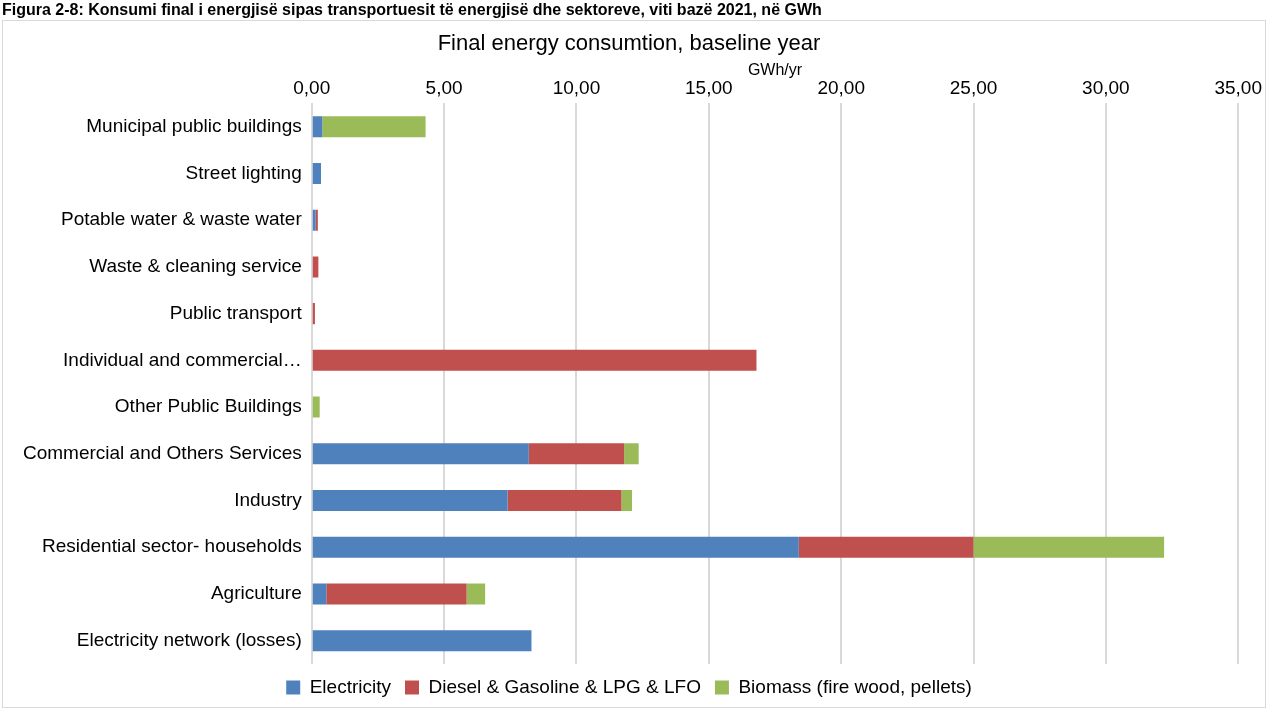  I want to click on y-tick-label: Waste & cleaning service, so click(195, 266).